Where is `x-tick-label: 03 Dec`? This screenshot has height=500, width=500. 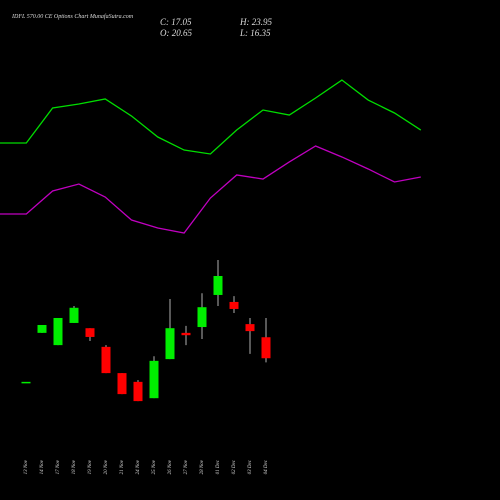
x-tick-label: 03 Dec is located at coordinates (250, 466).